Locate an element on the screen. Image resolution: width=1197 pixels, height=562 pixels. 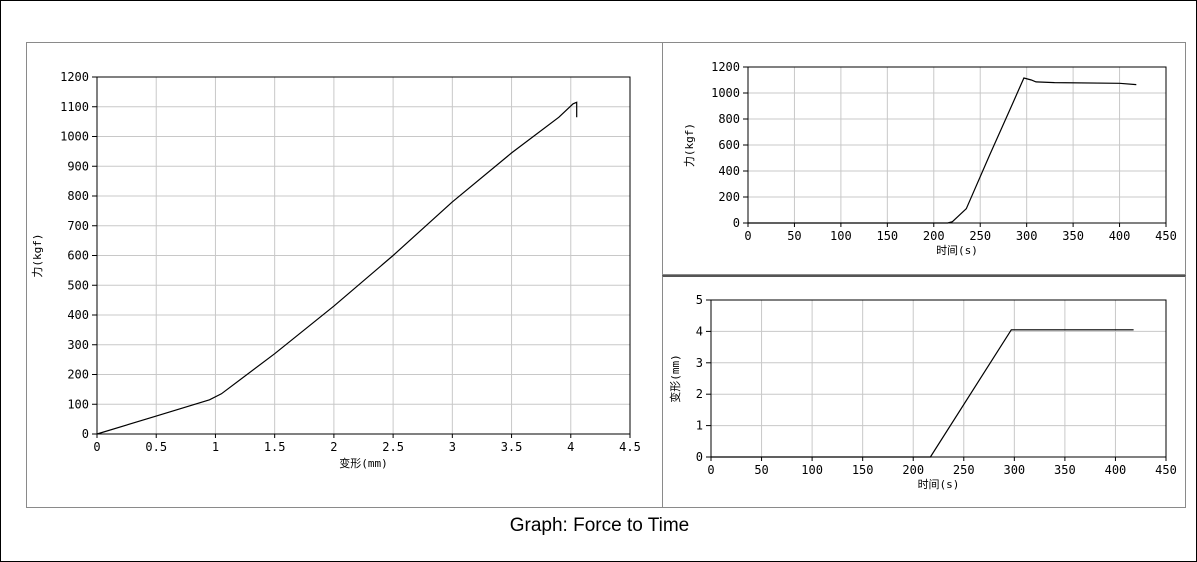
x-tick-label: 3.5 is located at coordinates (512, 447).